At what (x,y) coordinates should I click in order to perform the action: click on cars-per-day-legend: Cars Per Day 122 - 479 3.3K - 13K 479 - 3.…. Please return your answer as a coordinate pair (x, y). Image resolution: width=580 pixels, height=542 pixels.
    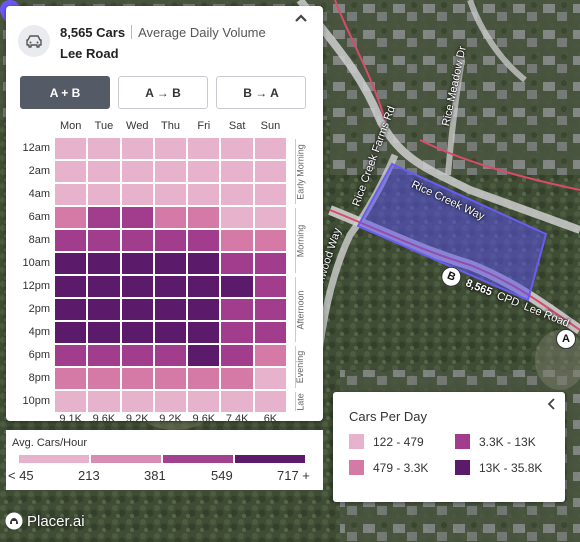
    Looking at the image, I should click on (449, 447).